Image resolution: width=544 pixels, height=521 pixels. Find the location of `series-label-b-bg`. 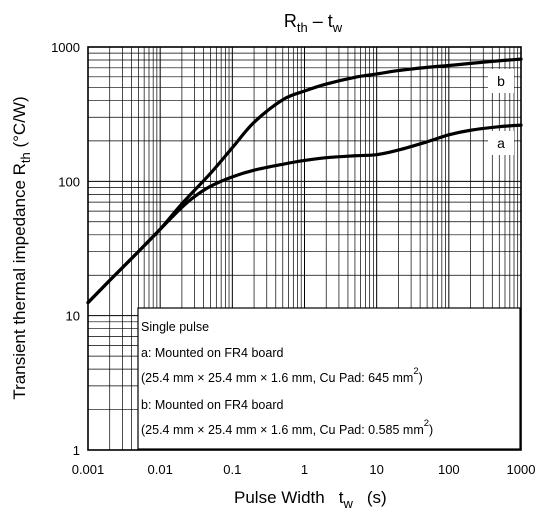

series-label-b-bg is located at coordinates (501, 81).